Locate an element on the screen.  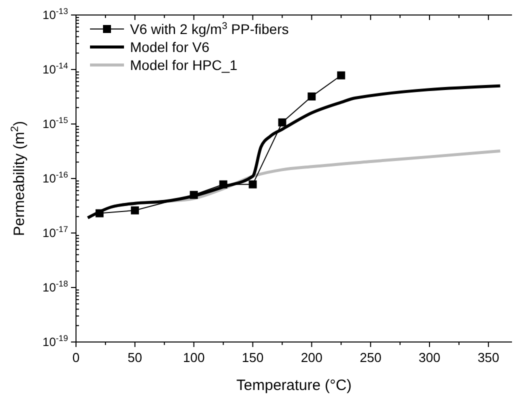
y-tick-label: 10$^{-15}$ is located at coordinates (55, 123).